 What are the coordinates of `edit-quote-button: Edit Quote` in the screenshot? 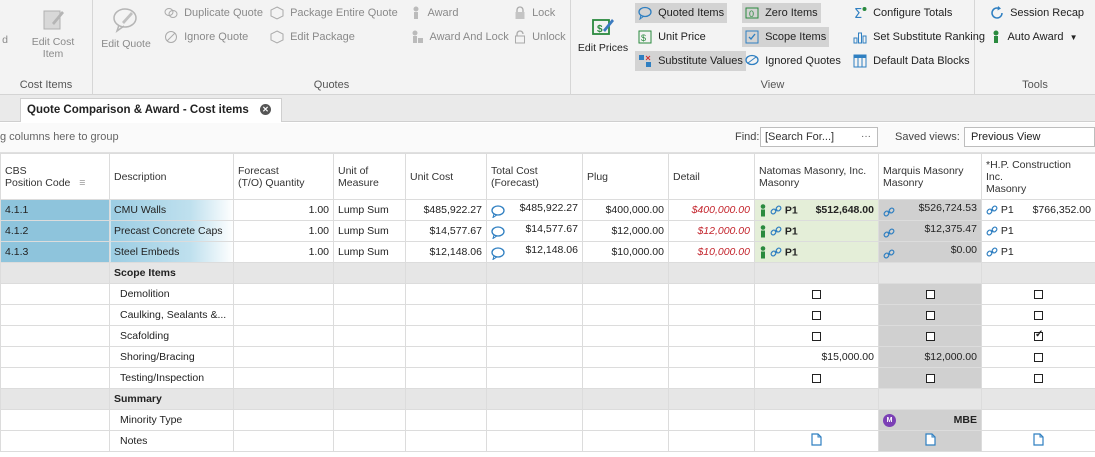 It's located at (126, 28).